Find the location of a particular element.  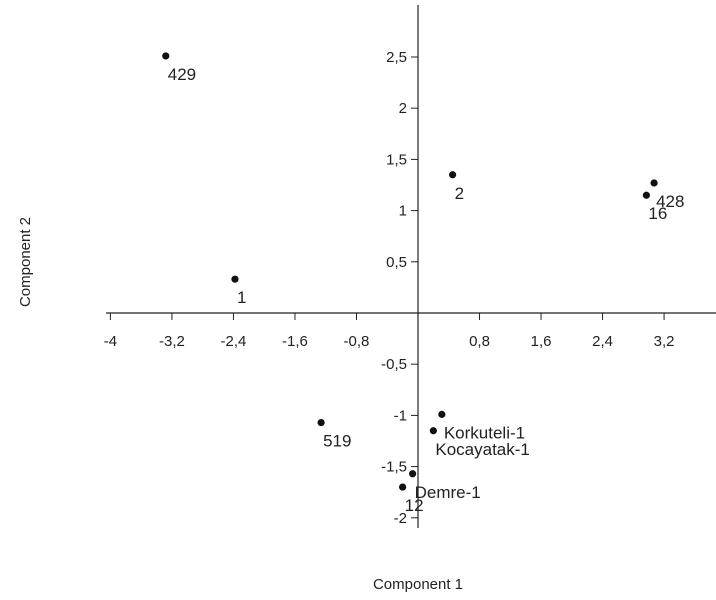

y-tick-label: 0,5 is located at coordinates (396, 262).